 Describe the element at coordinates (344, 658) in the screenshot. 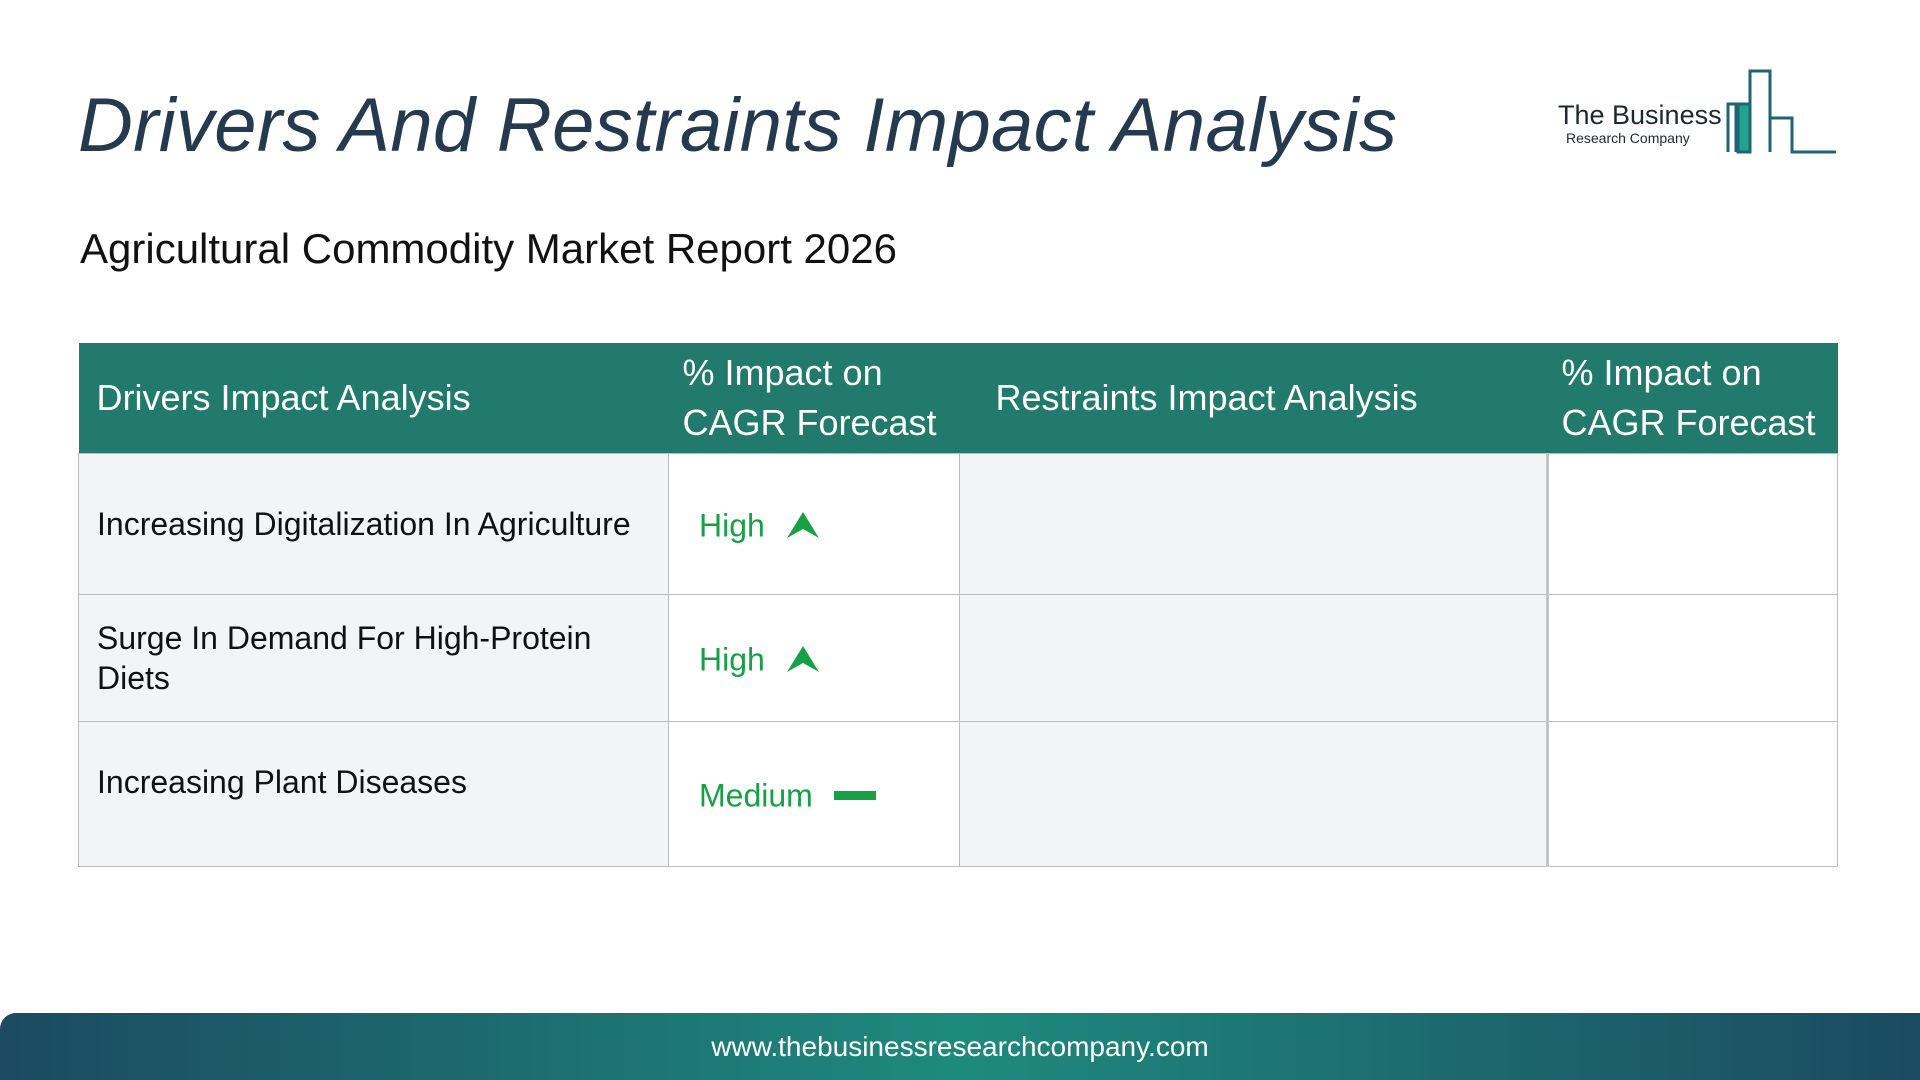

I see `driver-label: Surge In Demand For High-Protein Diets` at that location.